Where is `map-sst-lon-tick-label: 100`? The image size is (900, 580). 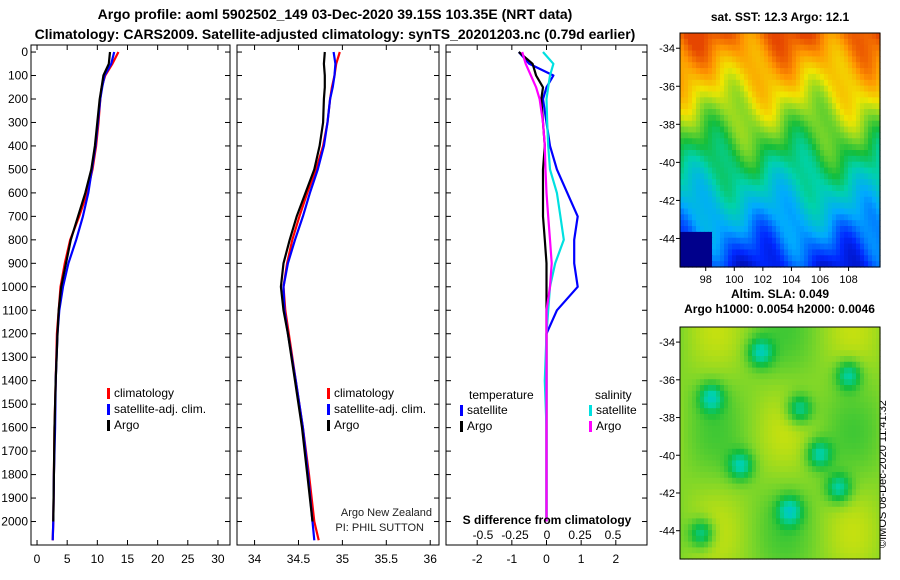 map-sst-lon-tick-label: 100 is located at coordinates (734, 280).